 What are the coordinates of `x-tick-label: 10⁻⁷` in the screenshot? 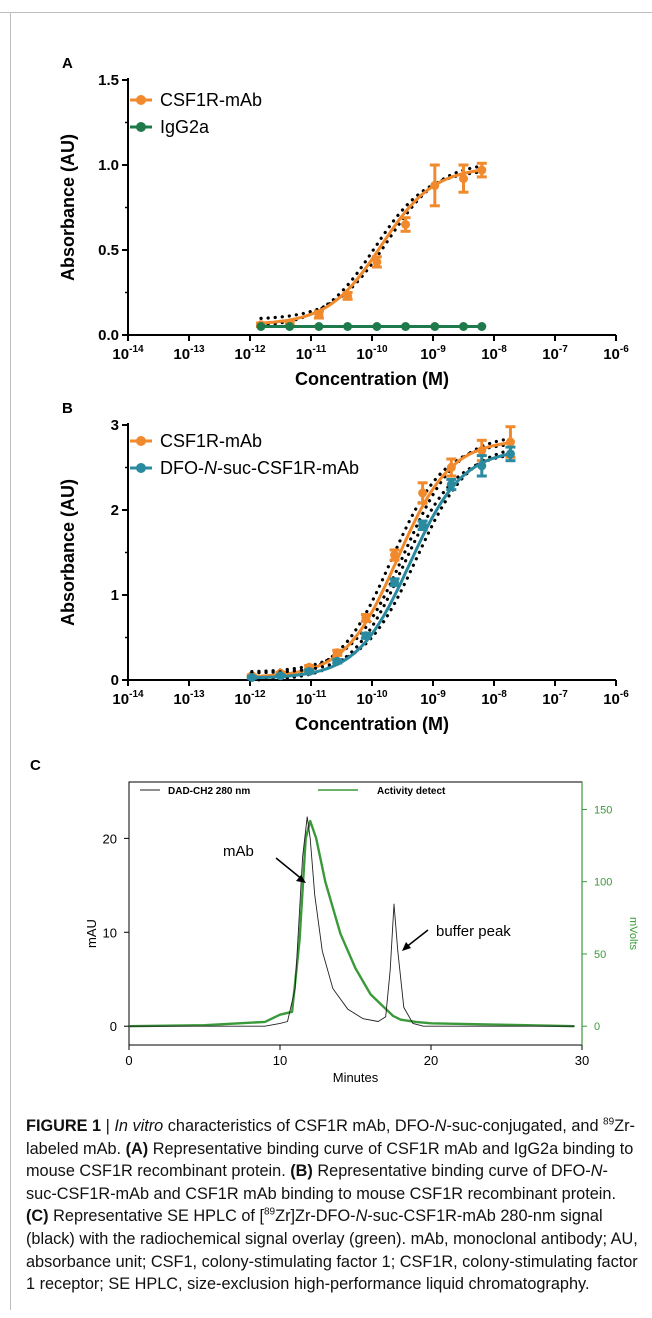 It's located at (555, 698).